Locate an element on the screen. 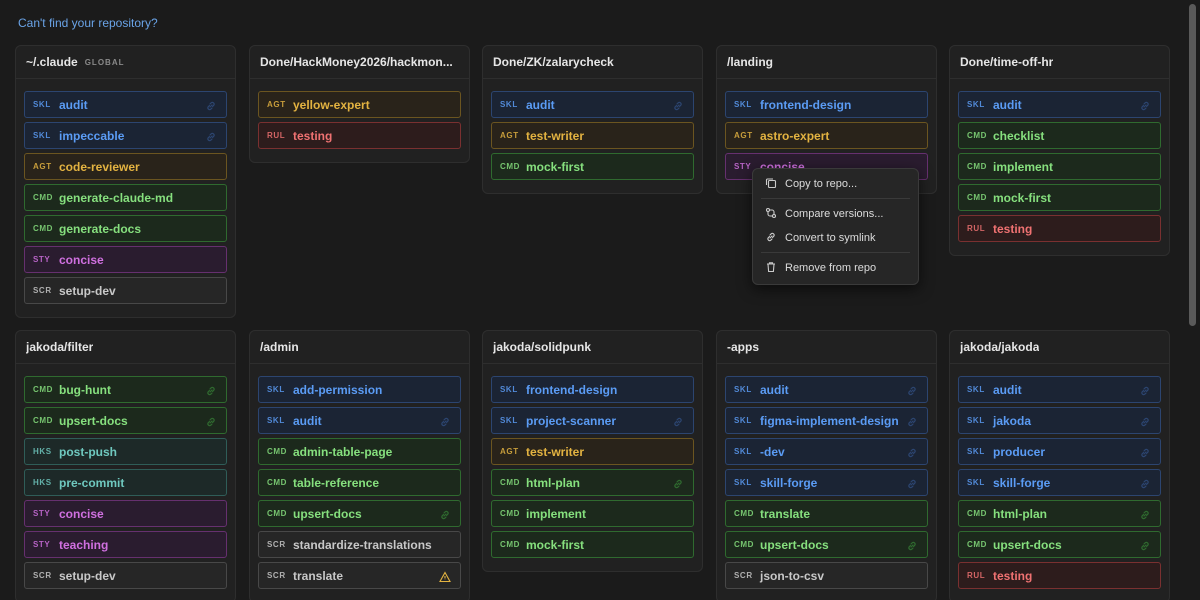  item-name: html-plan is located at coordinates (1020, 513).